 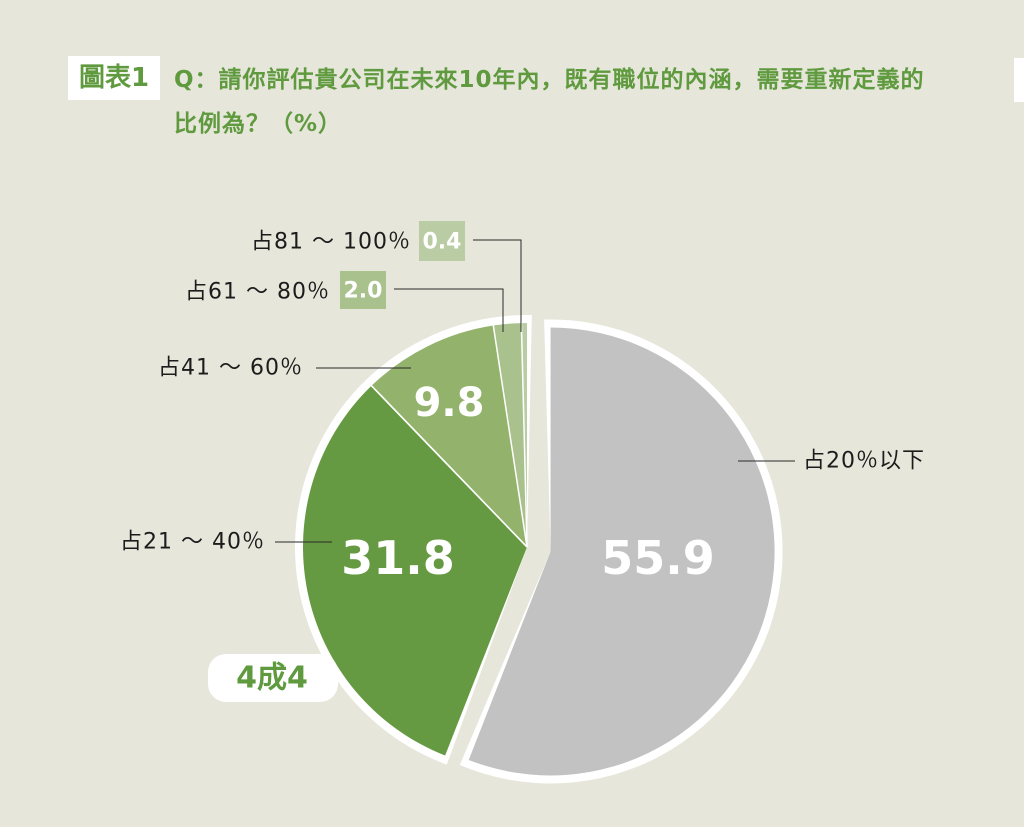 I want to click on callout-text: 4成4, so click(x=272, y=678).